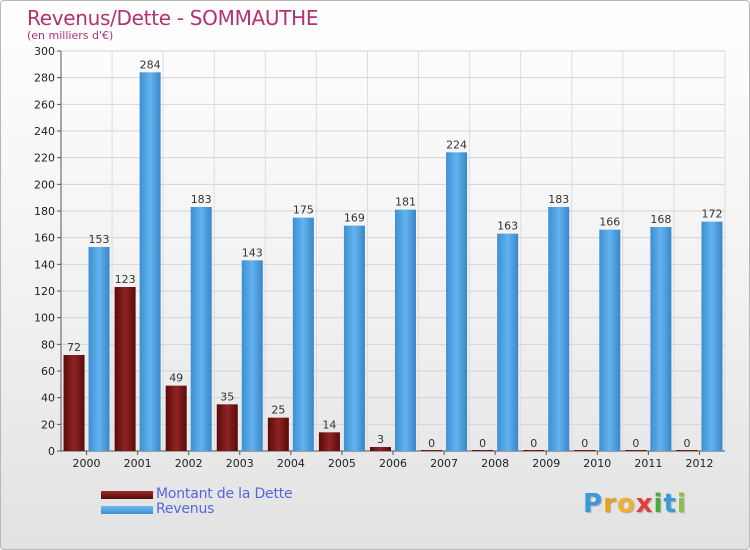  I want to click on data-label-revenue: 284, so click(150, 64).